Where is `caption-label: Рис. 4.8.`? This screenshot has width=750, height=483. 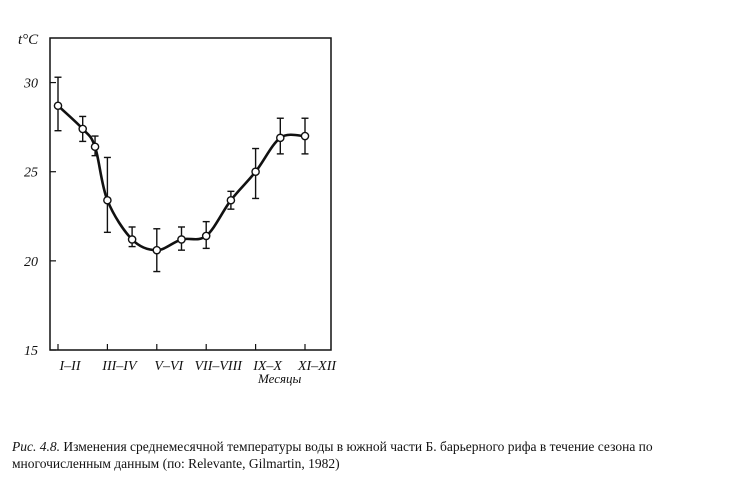
caption-label: Рис. 4.8. is located at coordinates (36, 446).